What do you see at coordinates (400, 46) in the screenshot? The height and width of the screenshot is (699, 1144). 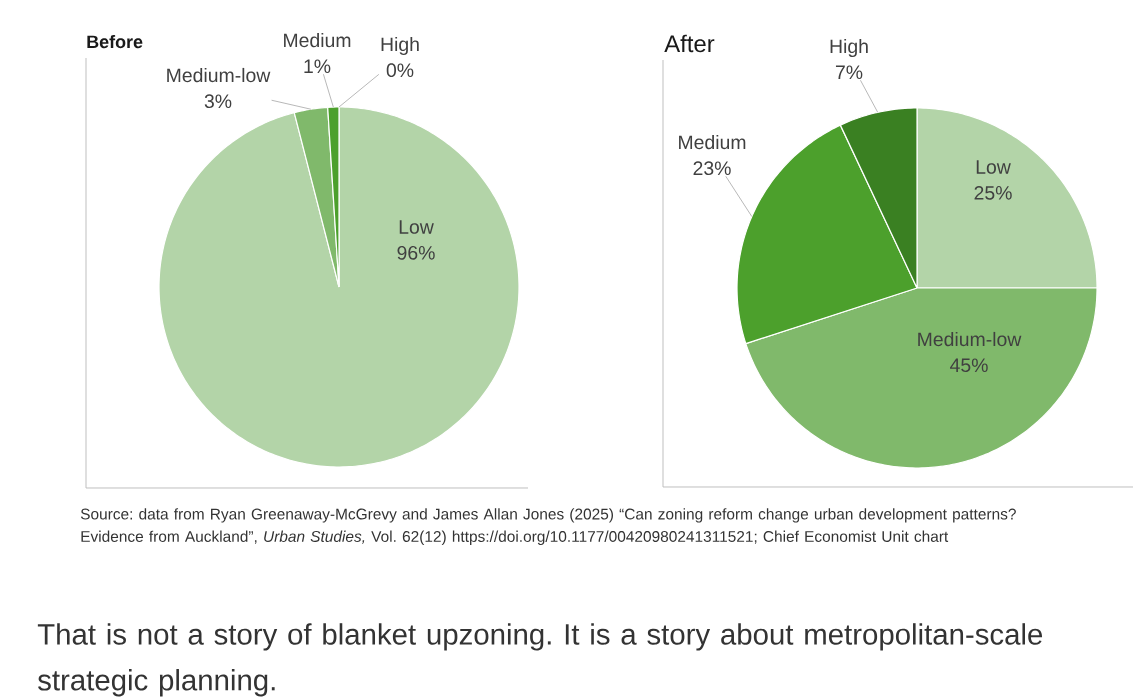 I see `category-label: High` at bounding box center [400, 46].